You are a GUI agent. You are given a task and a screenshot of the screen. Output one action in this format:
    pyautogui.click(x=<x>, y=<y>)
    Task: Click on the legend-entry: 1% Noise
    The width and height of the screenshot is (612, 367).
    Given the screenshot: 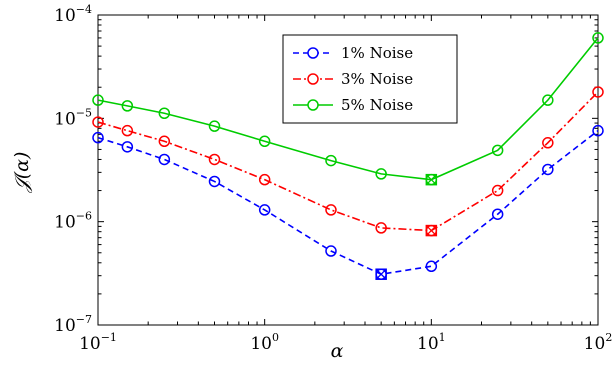 What is the action you would take?
    pyautogui.click(x=353, y=53)
    